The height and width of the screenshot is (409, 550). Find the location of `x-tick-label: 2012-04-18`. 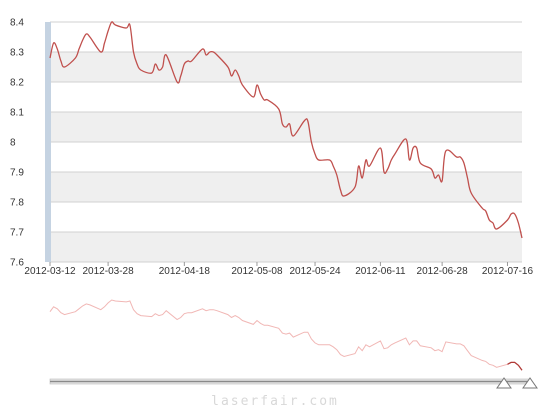

x-tick-label: 2012-04-18 is located at coordinates (185, 271).